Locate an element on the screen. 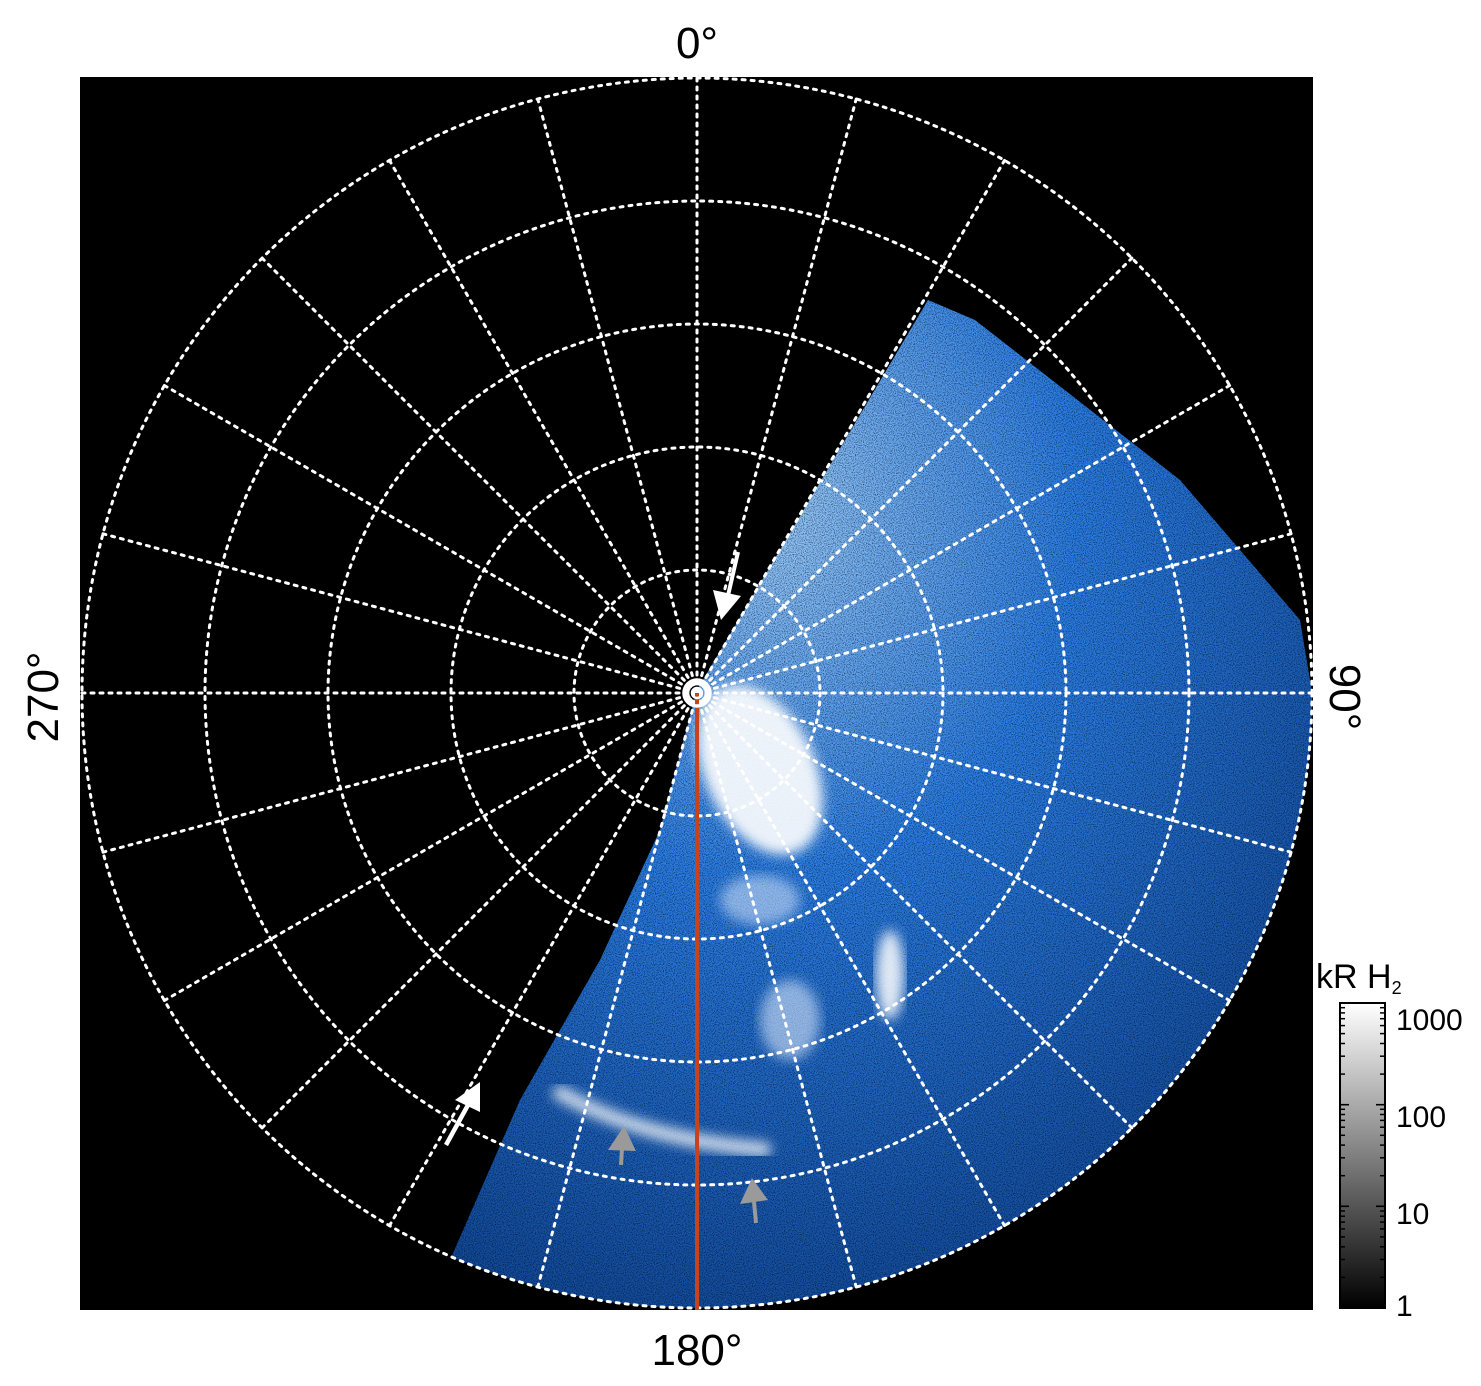 Image resolution: width=1481 pixels, height=1386 pixels. pole-marker-inner is located at coordinates (697, 693).